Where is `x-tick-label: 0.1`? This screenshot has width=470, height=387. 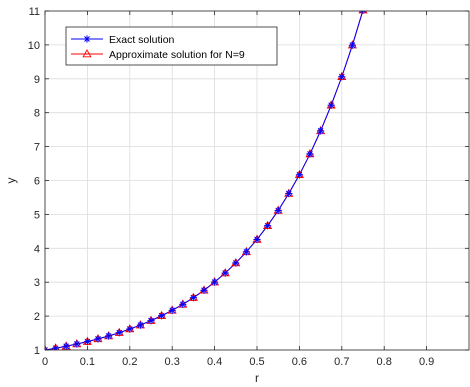 x-tick-label: 0.1 is located at coordinates (87, 362).